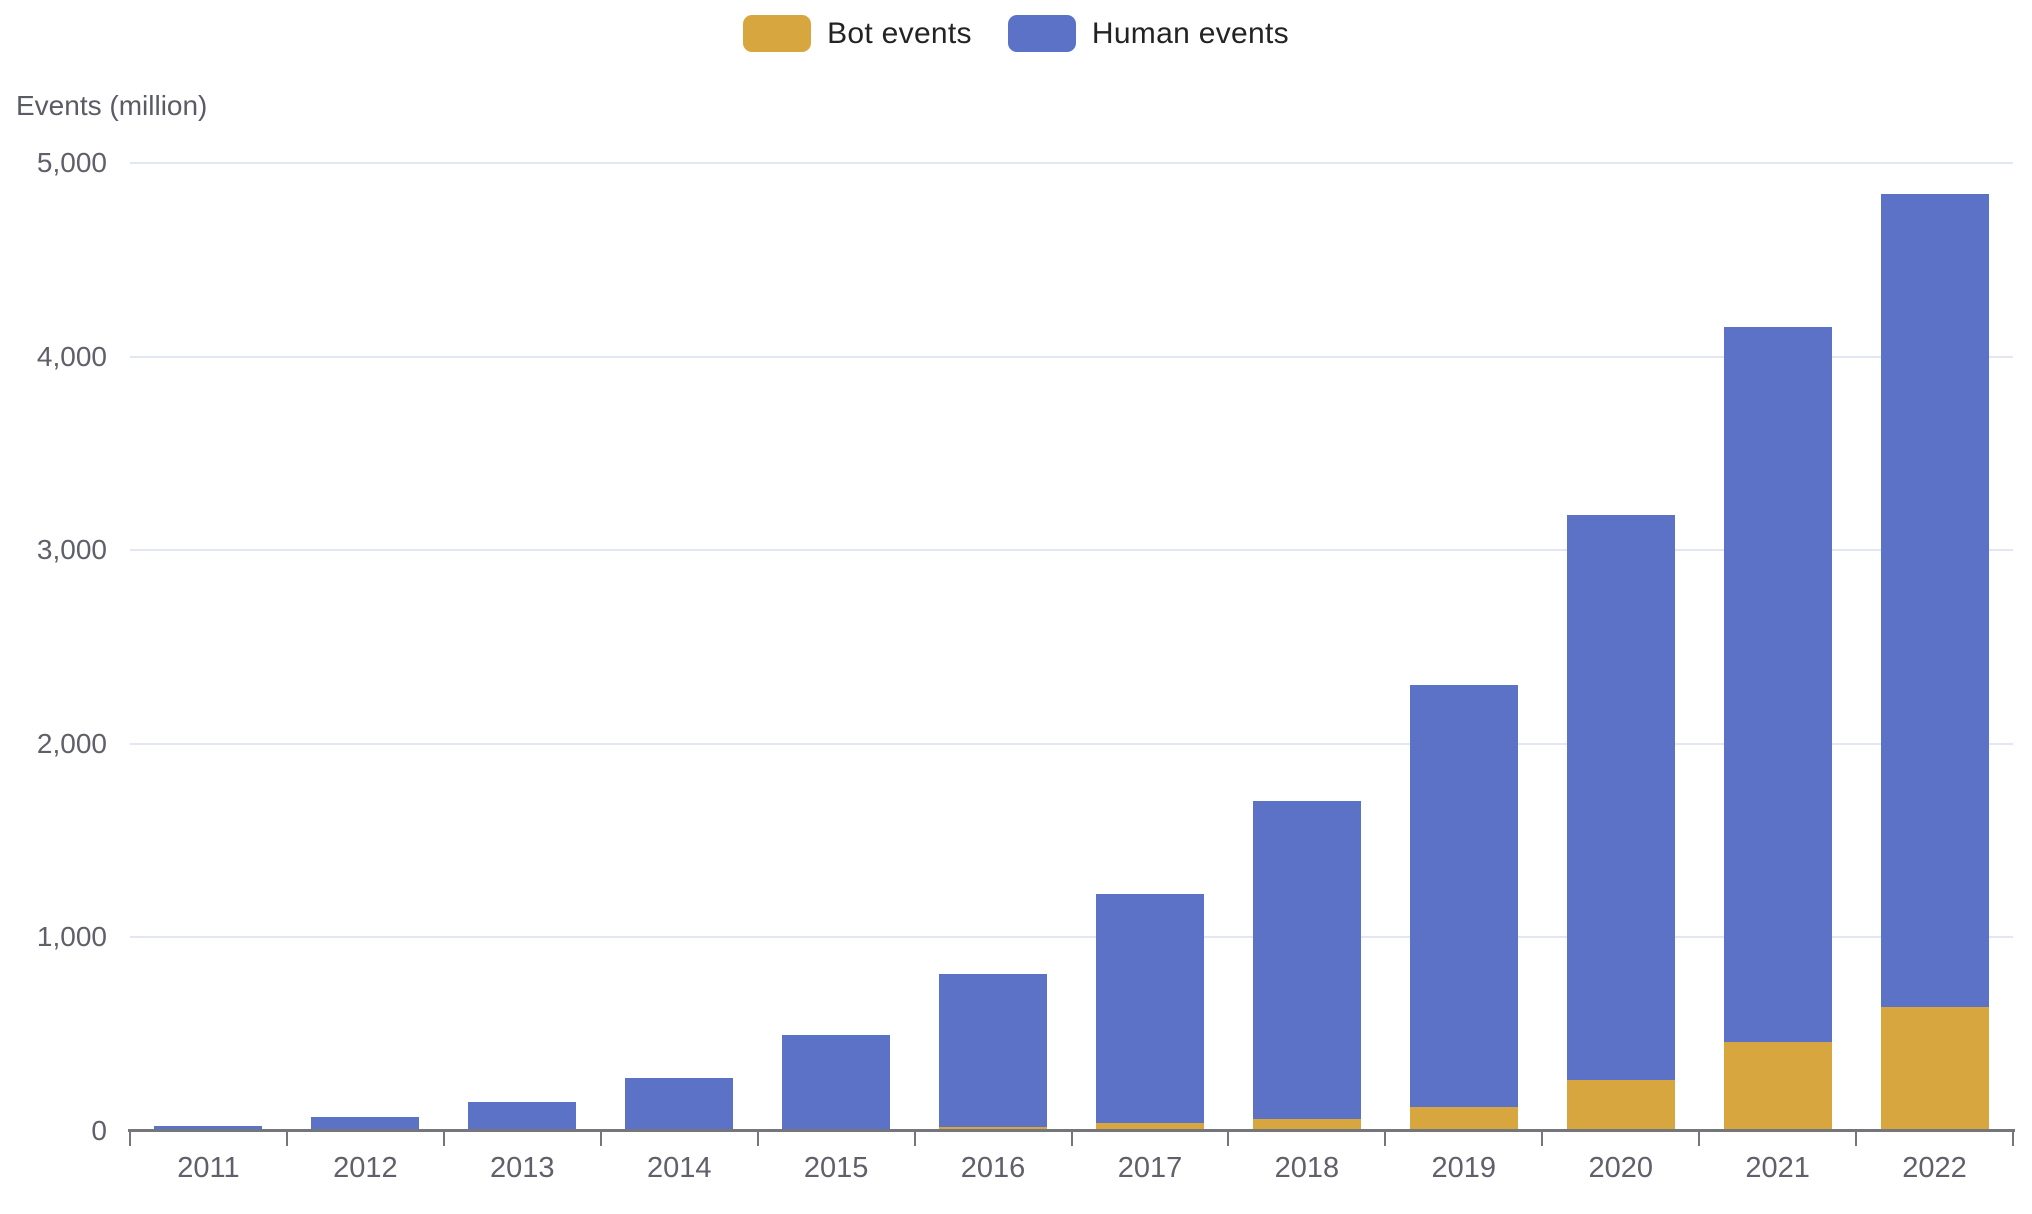  Describe the element at coordinates (1190, 33) in the screenshot. I see `legend-label-human-events: Human events` at that location.